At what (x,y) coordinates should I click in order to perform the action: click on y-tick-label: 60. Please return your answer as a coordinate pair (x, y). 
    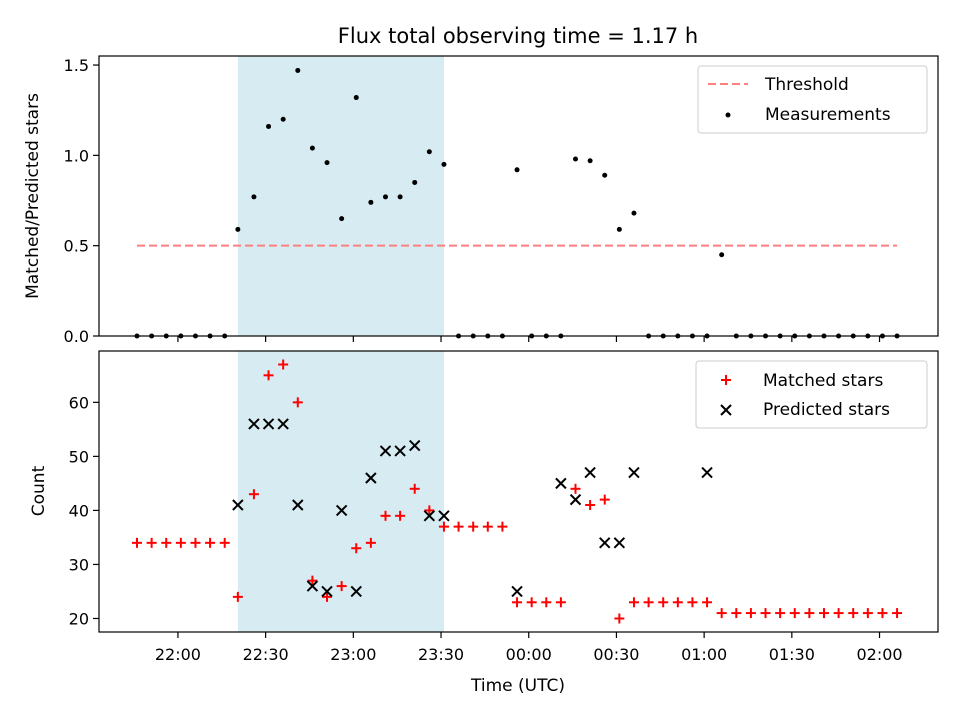
    Looking at the image, I should click on (79, 402).